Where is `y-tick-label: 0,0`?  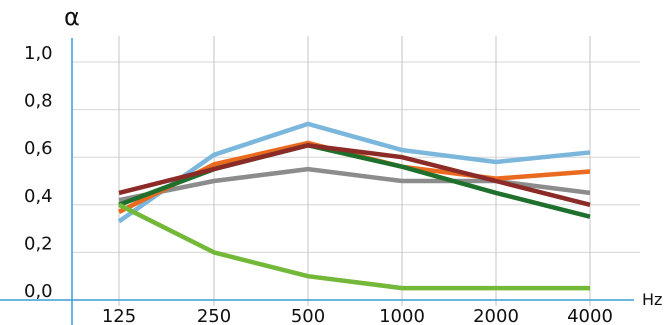
y-tick-label: 0,0 is located at coordinates (38, 291).